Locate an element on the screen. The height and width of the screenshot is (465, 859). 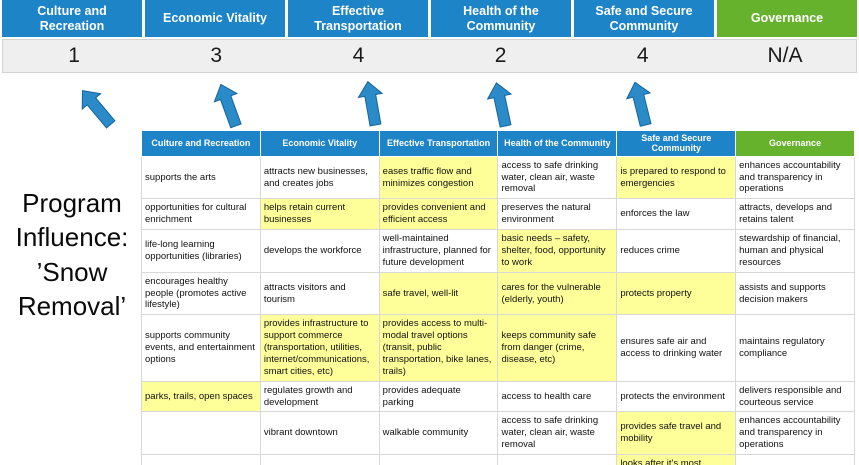
table-cell: develops the workforce is located at coordinates (319, 251).